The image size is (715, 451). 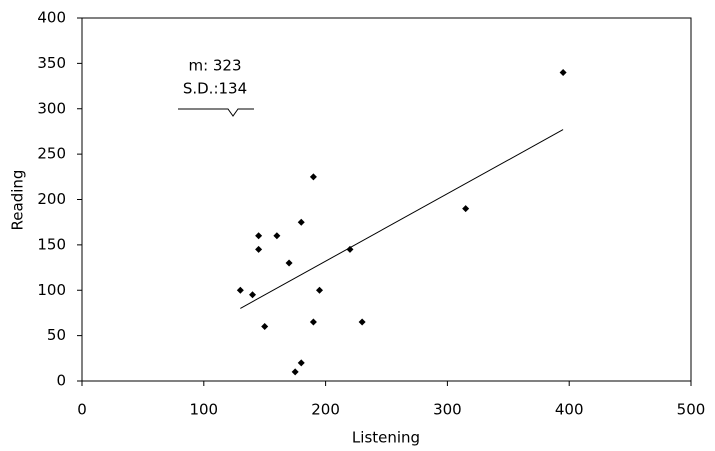 I want to click on annotation: S.D.:134, so click(x=215, y=89).